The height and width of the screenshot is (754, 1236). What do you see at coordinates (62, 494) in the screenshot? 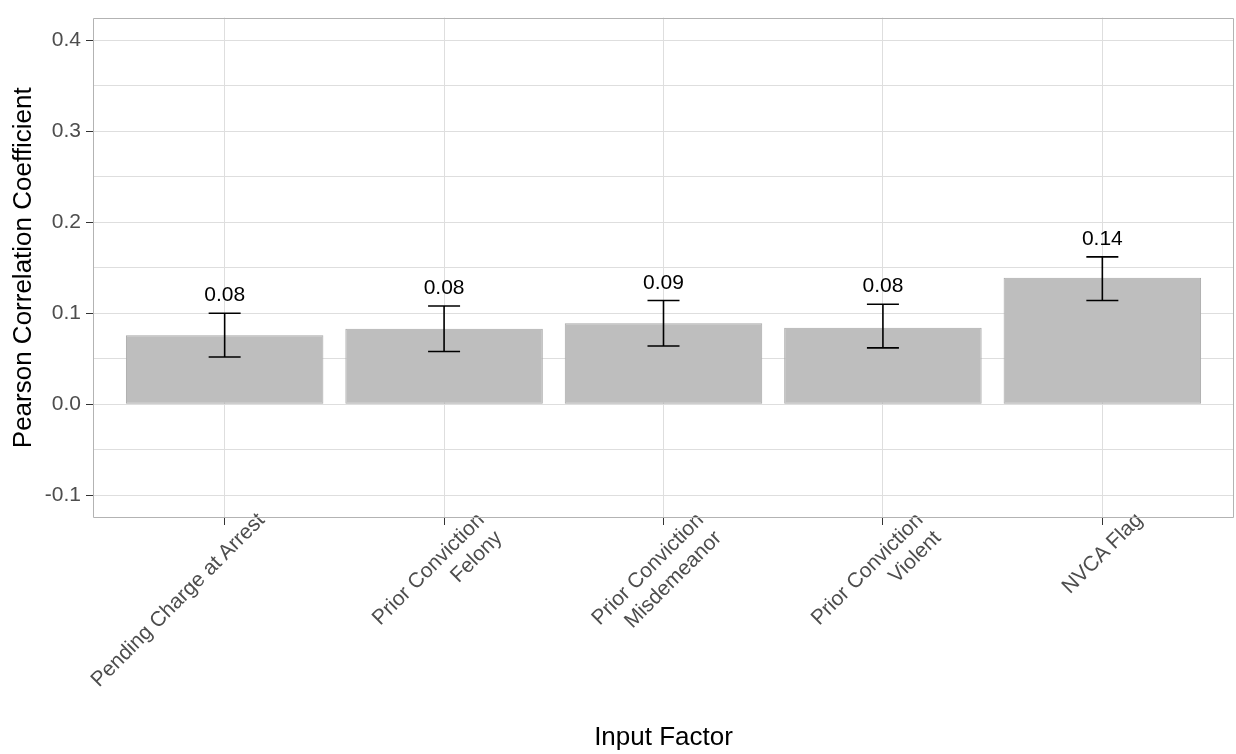
I see `y-tick-label: -0.1` at bounding box center [62, 494].